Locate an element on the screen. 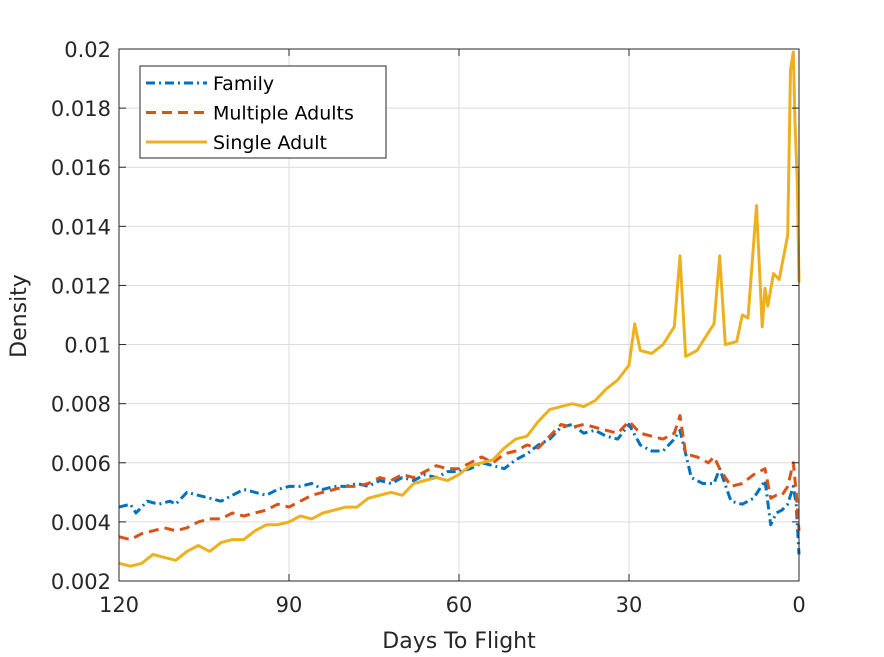  y-tick-label: 0.004 is located at coordinates (81, 523).